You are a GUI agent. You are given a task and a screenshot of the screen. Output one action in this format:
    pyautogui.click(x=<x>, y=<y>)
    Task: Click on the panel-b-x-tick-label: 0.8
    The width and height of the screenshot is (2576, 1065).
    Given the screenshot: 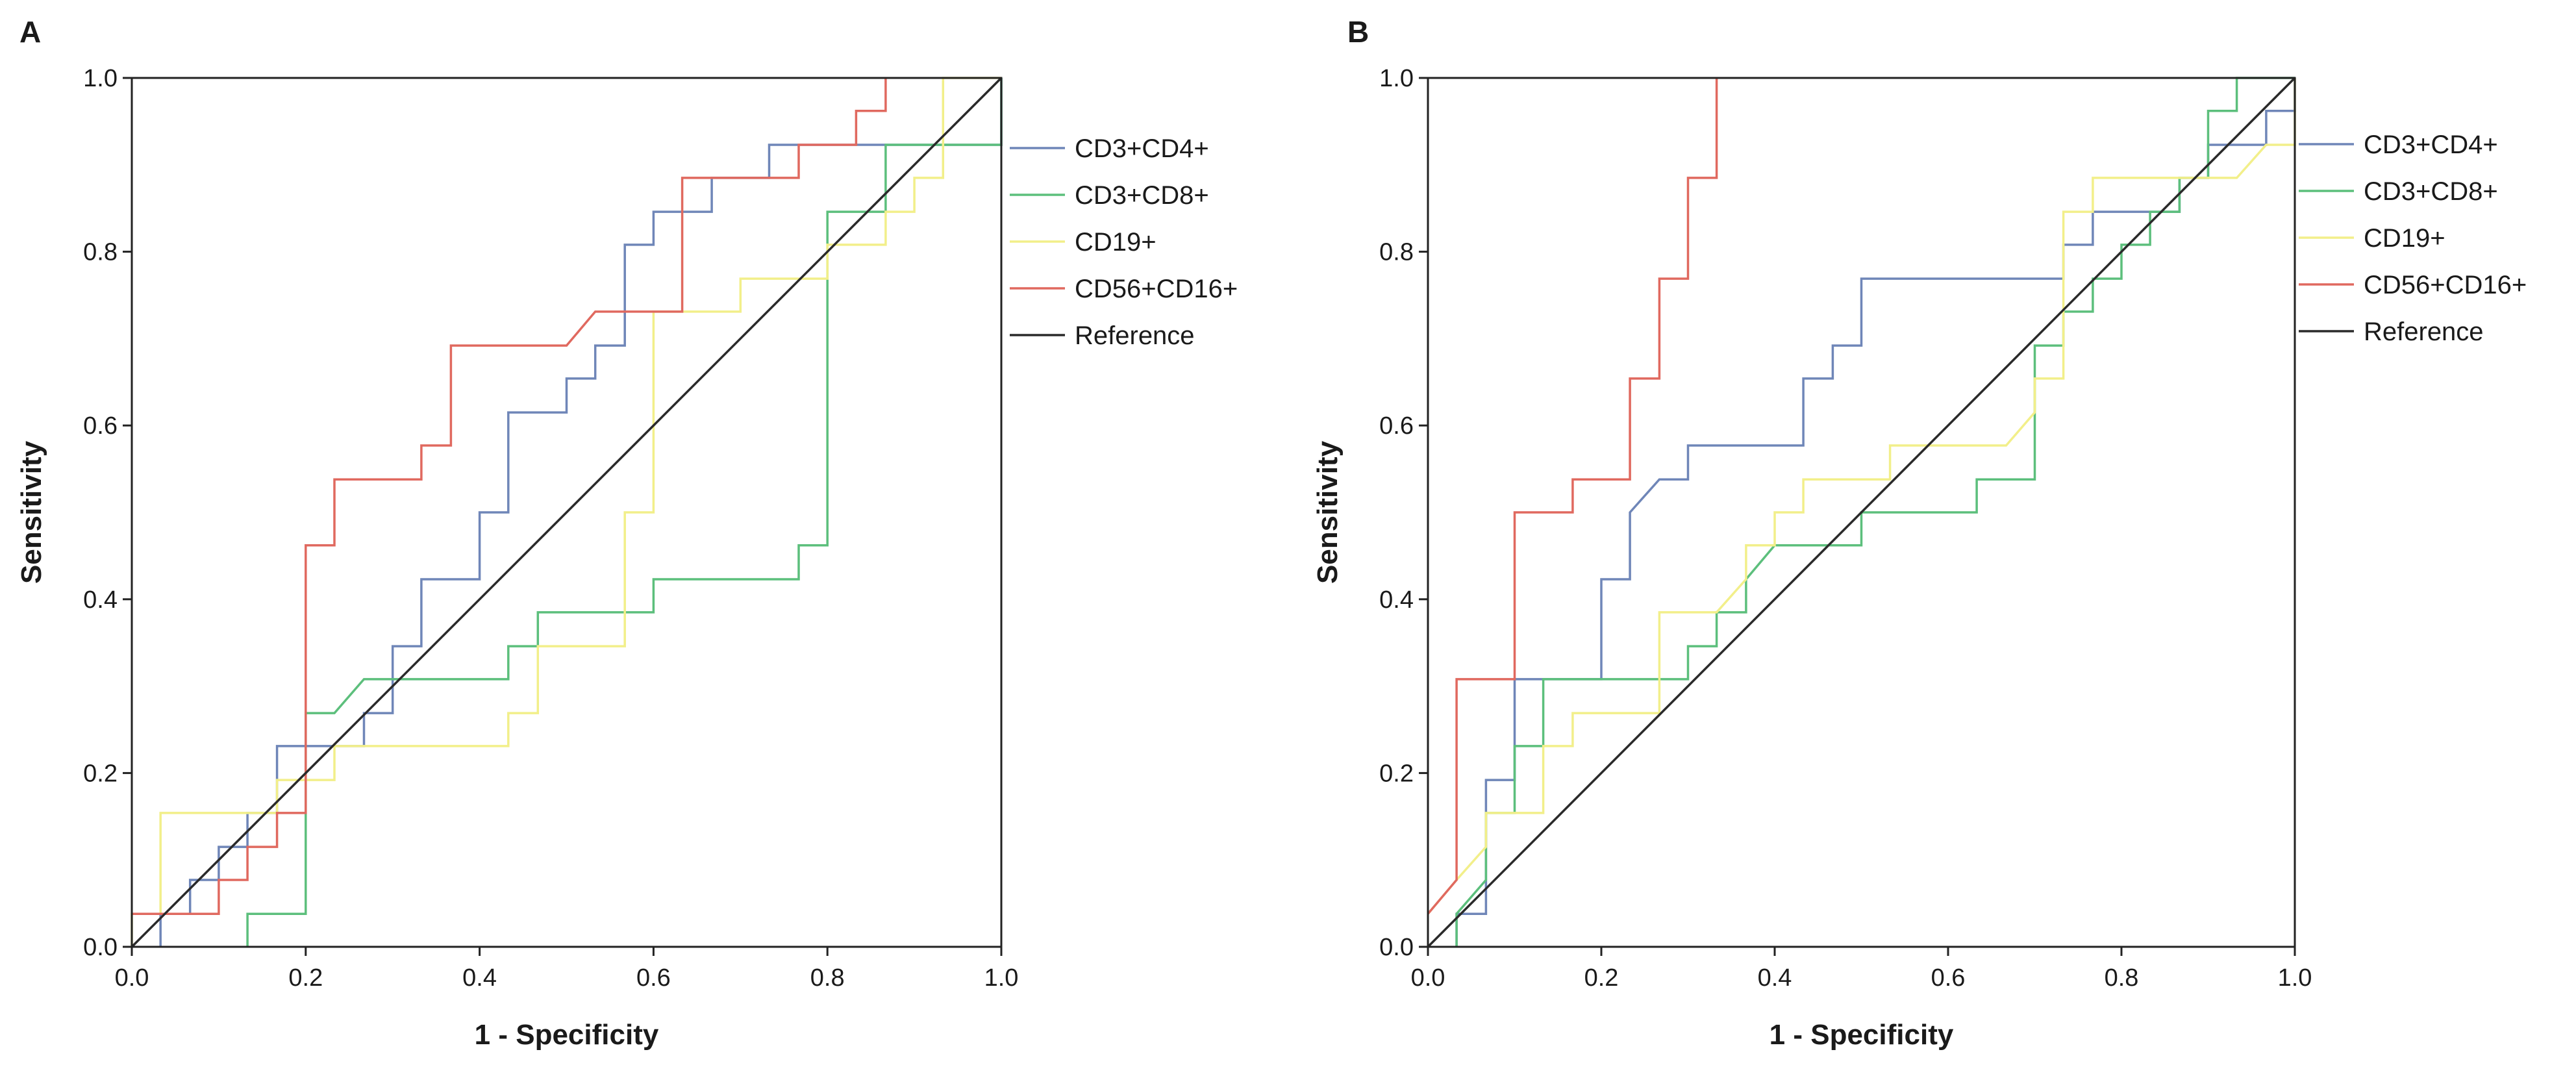 What is the action you would take?
    pyautogui.click(x=2122, y=978)
    